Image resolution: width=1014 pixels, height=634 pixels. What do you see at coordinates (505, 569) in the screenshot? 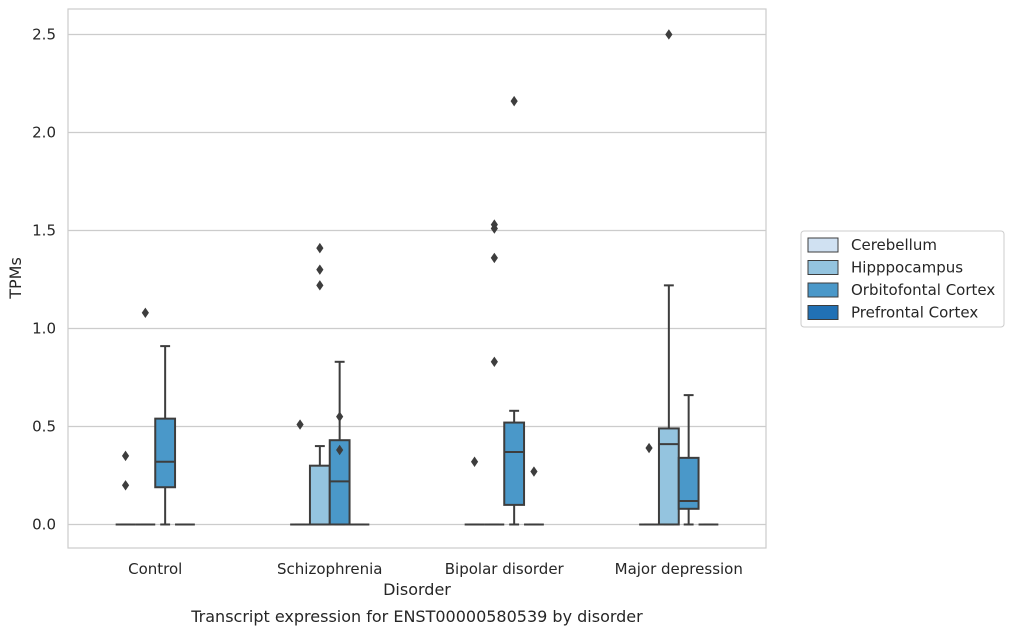
I see `x-tick-label: Bipolar disorder` at bounding box center [505, 569].